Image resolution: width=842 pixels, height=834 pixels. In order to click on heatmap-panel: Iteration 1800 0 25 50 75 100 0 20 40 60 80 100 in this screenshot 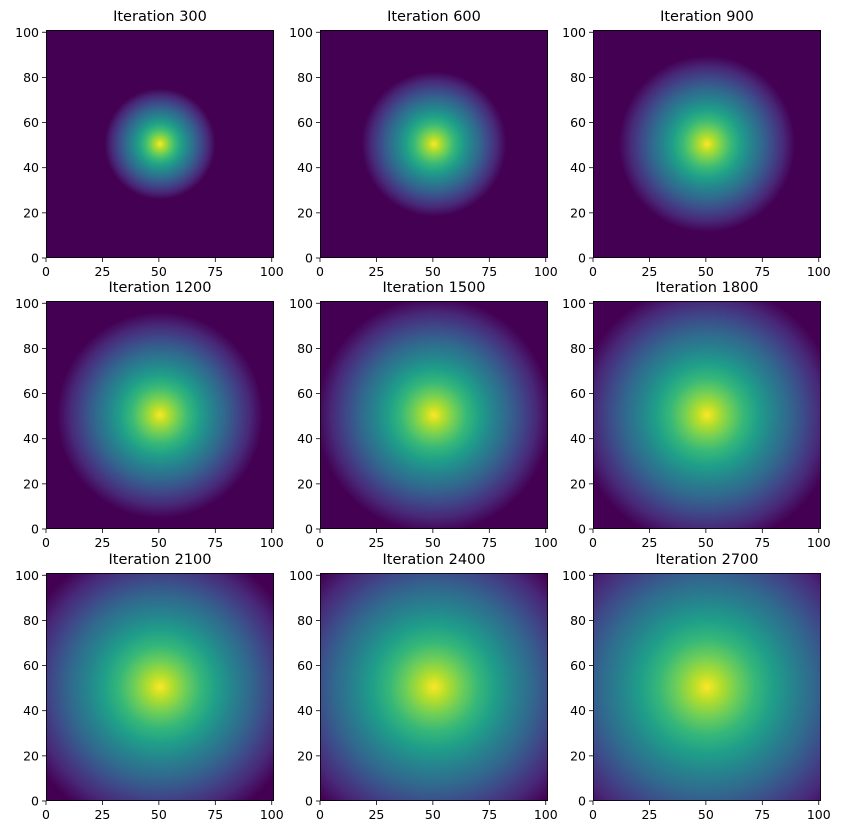, I will do `click(696, 415)`.